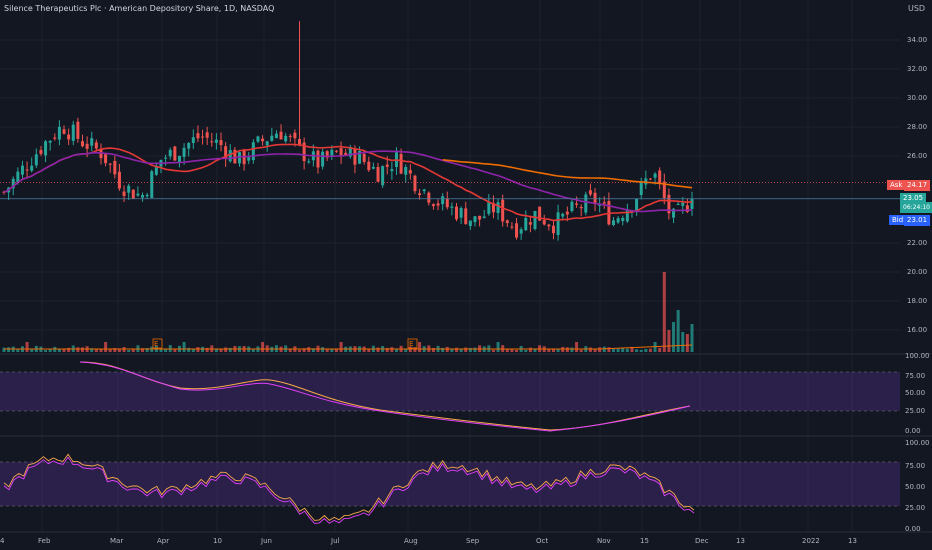  I want to click on price-axis-label: 30.00, so click(917, 98).